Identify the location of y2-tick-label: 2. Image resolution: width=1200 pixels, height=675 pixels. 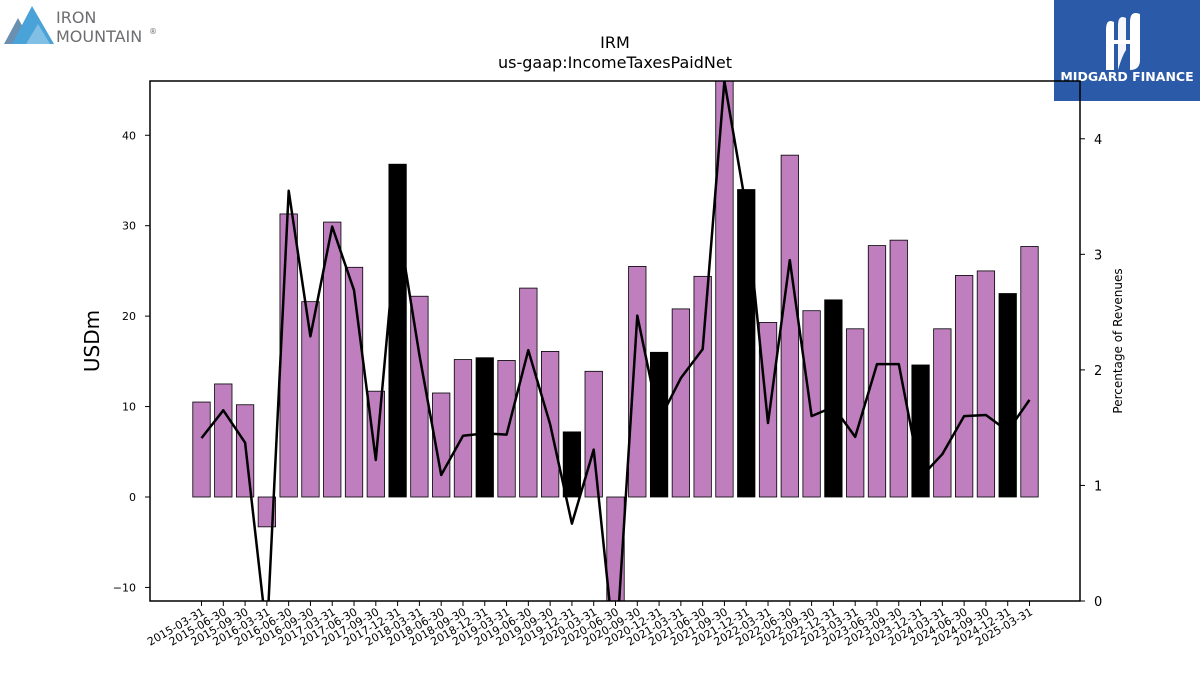
(1098, 371).